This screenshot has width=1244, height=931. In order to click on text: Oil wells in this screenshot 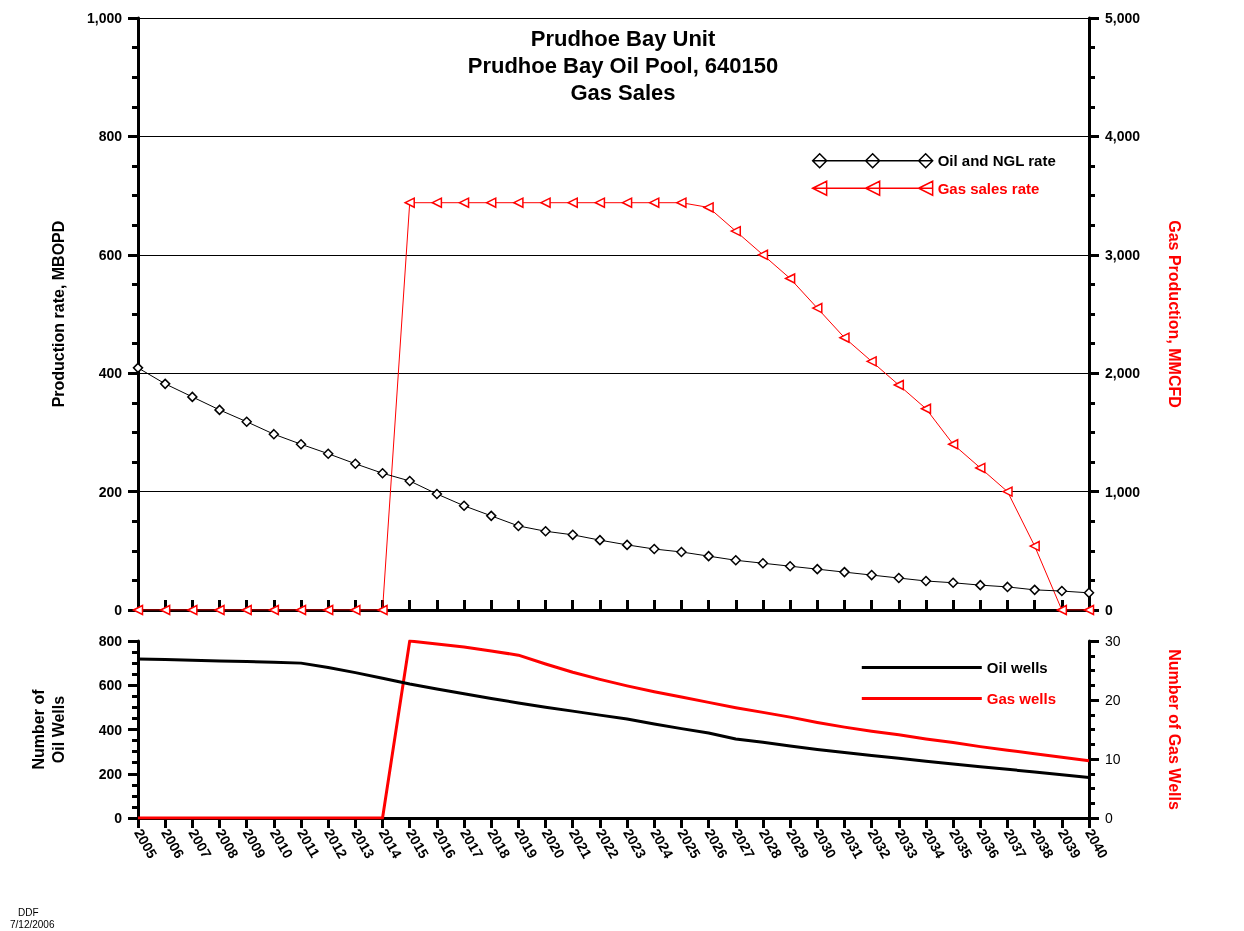, I will do `click(1017, 667)`.